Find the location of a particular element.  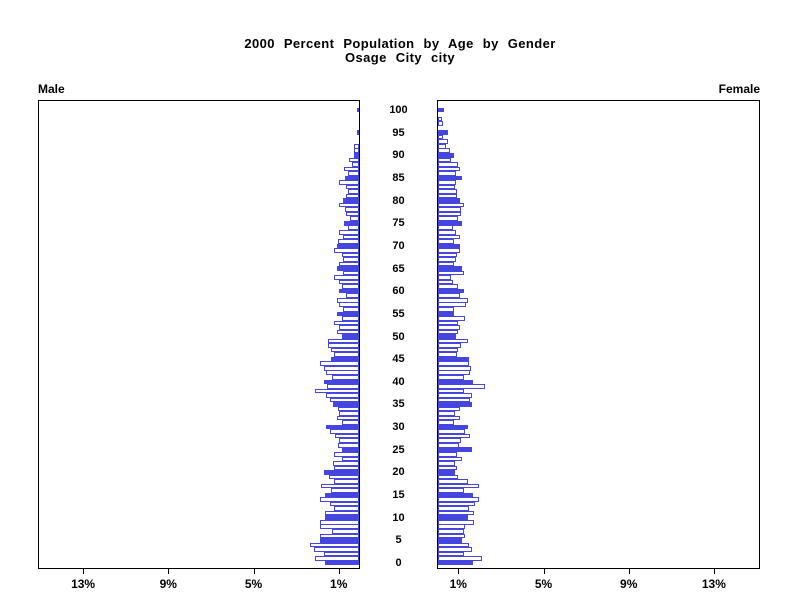

percent-axis-tick-label: 13% is located at coordinates (713, 584).